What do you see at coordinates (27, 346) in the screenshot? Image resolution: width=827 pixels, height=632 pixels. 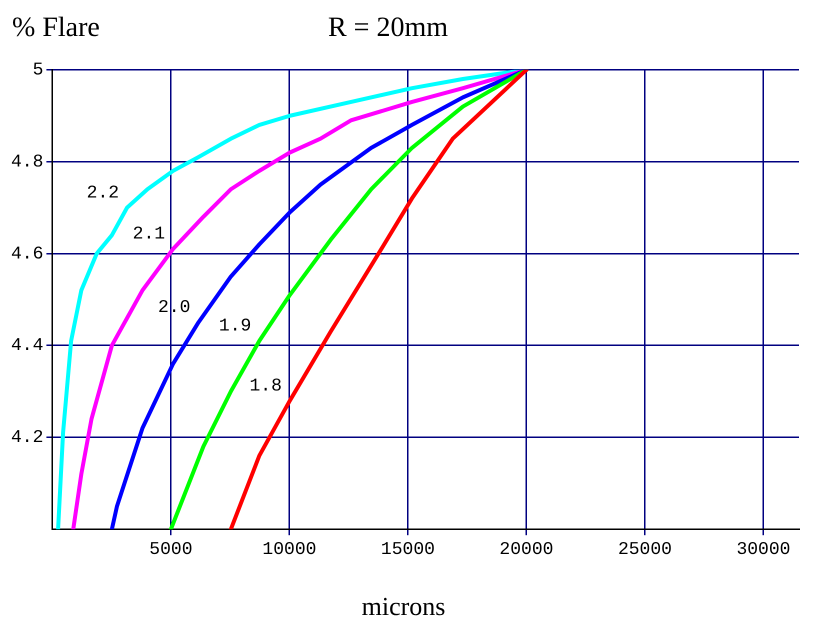 I see `y-tick-label: 4.4` at bounding box center [27, 346].